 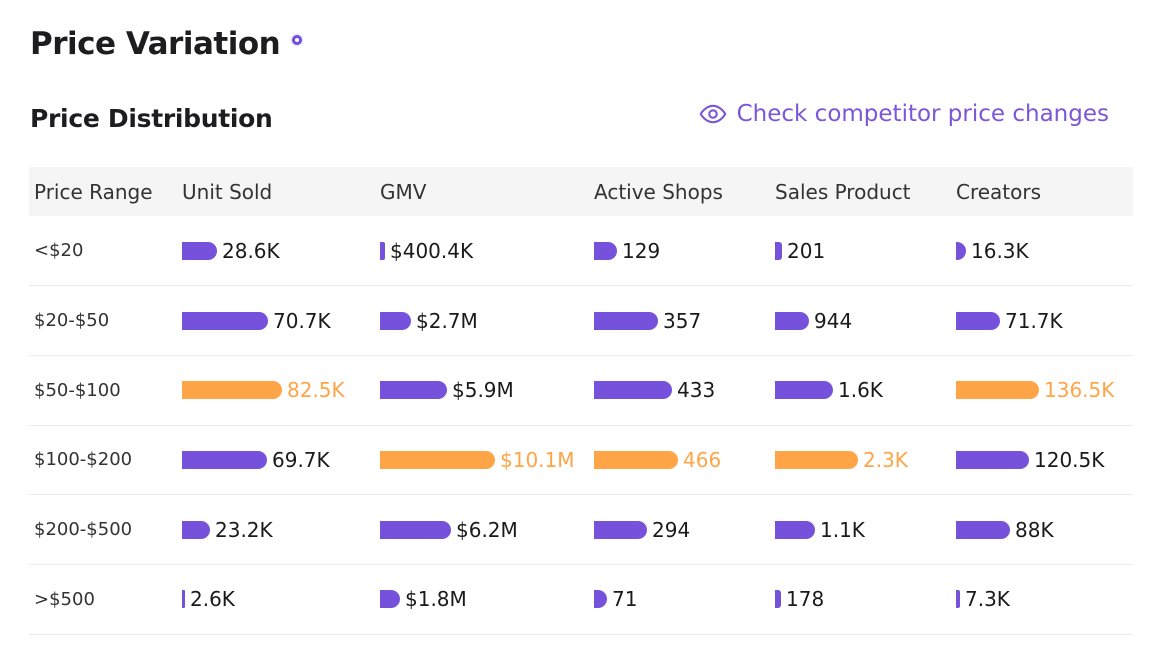 What do you see at coordinates (860, 460) in the screenshot?
I see `sales-product-cell: 2.3K` at bounding box center [860, 460].